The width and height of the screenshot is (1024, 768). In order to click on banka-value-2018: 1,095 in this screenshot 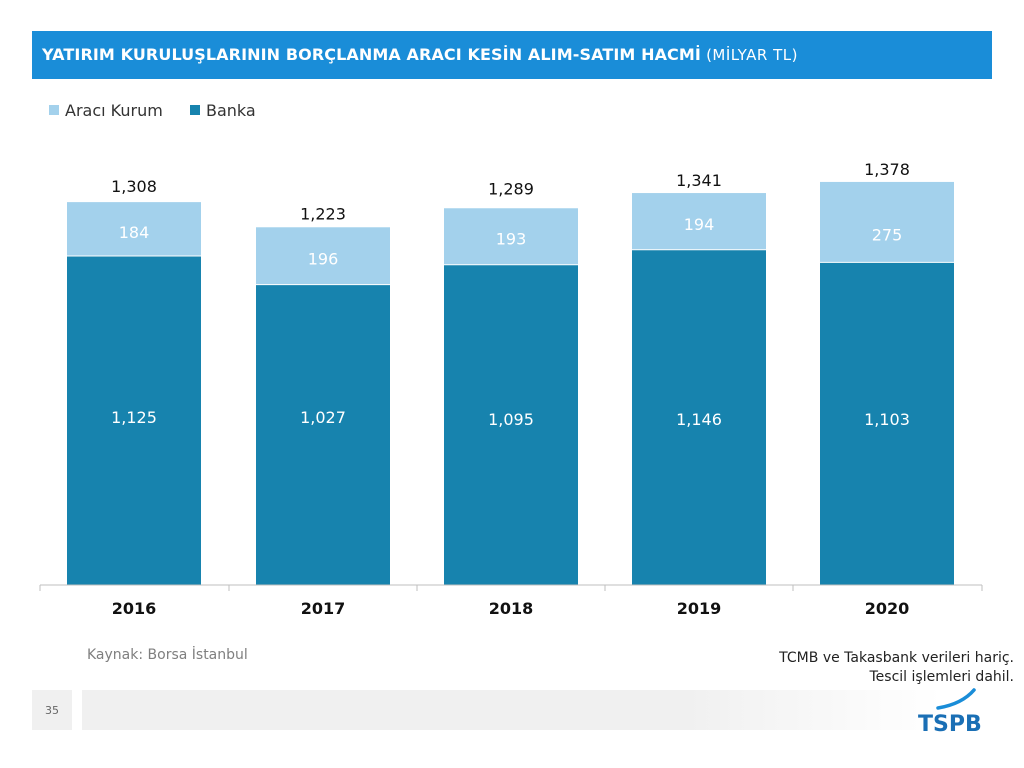, I will do `click(511, 419)`.